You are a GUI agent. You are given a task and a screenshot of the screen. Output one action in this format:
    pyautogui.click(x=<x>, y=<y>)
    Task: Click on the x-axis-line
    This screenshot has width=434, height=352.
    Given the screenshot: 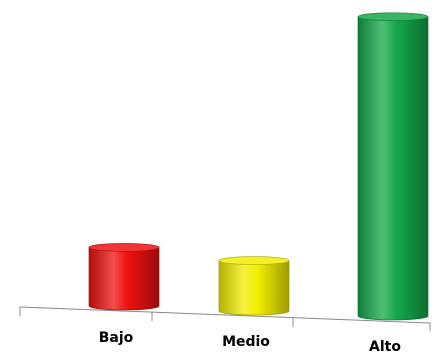 What is the action you would take?
    pyautogui.click(x=225, y=315)
    